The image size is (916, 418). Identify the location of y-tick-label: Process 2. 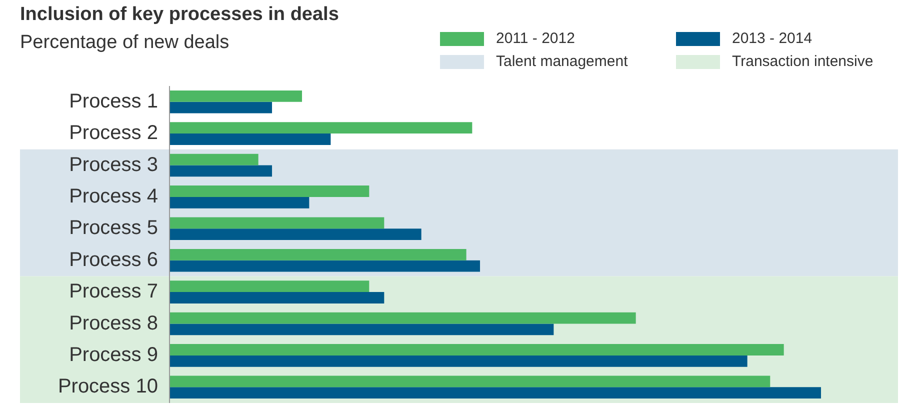
(113, 133).